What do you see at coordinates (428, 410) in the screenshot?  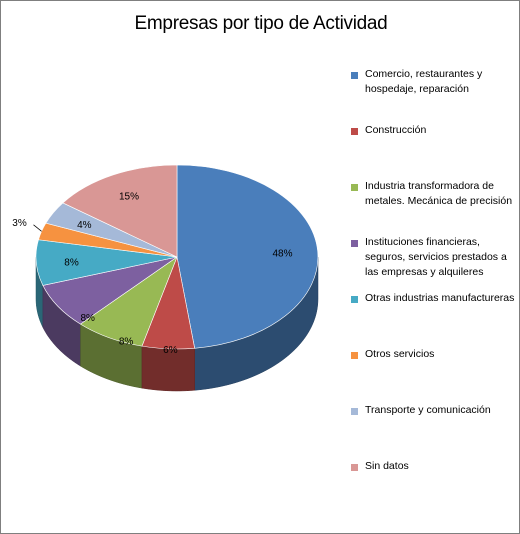 I see `legend-label: Transporte y comunicación` at bounding box center [428, 410].